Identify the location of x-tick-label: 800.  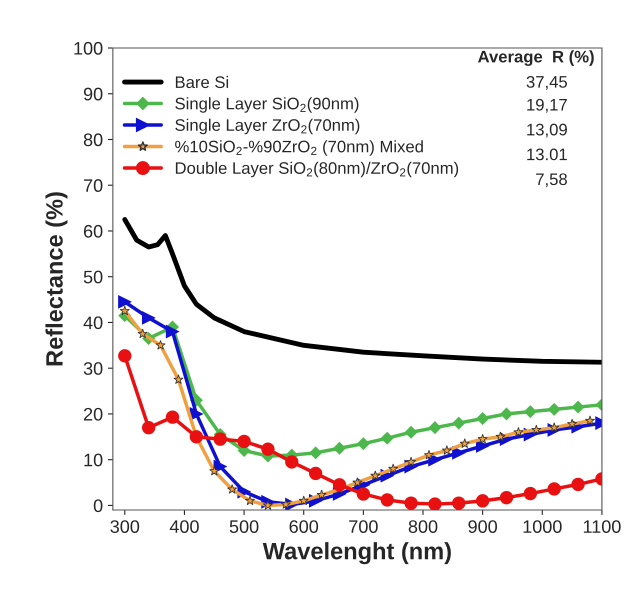
(423, 526).